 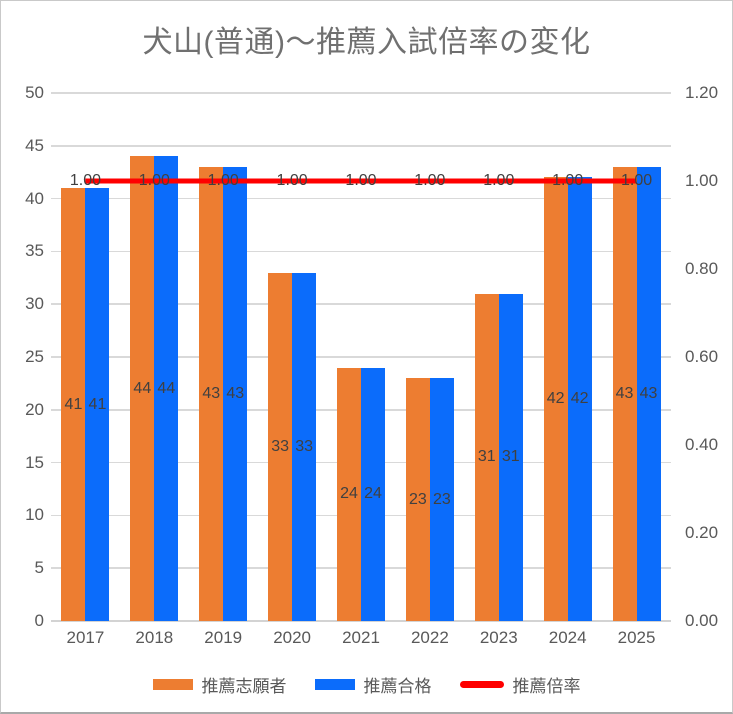 What do you see at coordinates (223, 637) in the screenshot?
I see `x-axis-label: 2019` at bounding box center [223, 637].